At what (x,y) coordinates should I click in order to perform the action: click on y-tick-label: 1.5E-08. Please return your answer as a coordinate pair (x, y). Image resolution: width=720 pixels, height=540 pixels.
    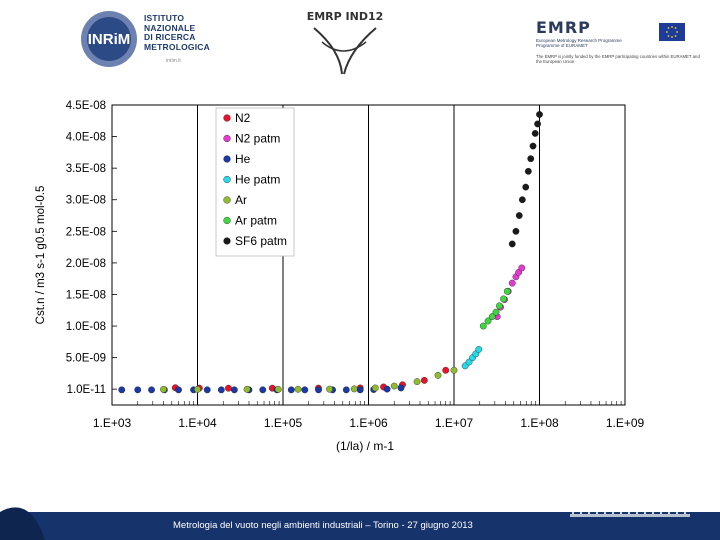
    Looking at the image, I should click on (86, 295).